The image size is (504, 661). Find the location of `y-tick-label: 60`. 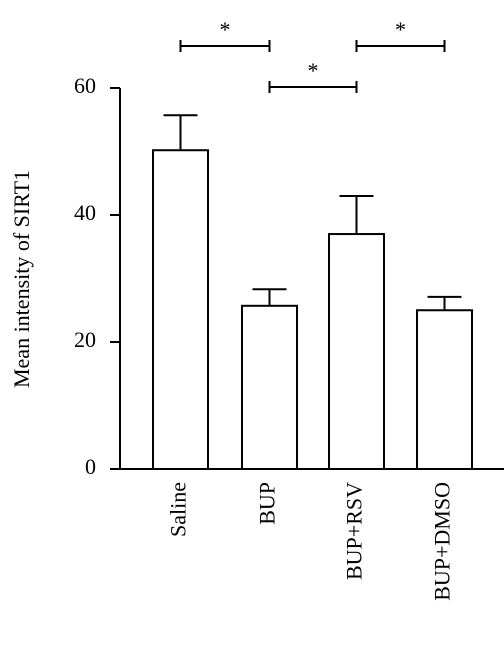

y-tick-label: 60 is located at coordinates (85, 85).